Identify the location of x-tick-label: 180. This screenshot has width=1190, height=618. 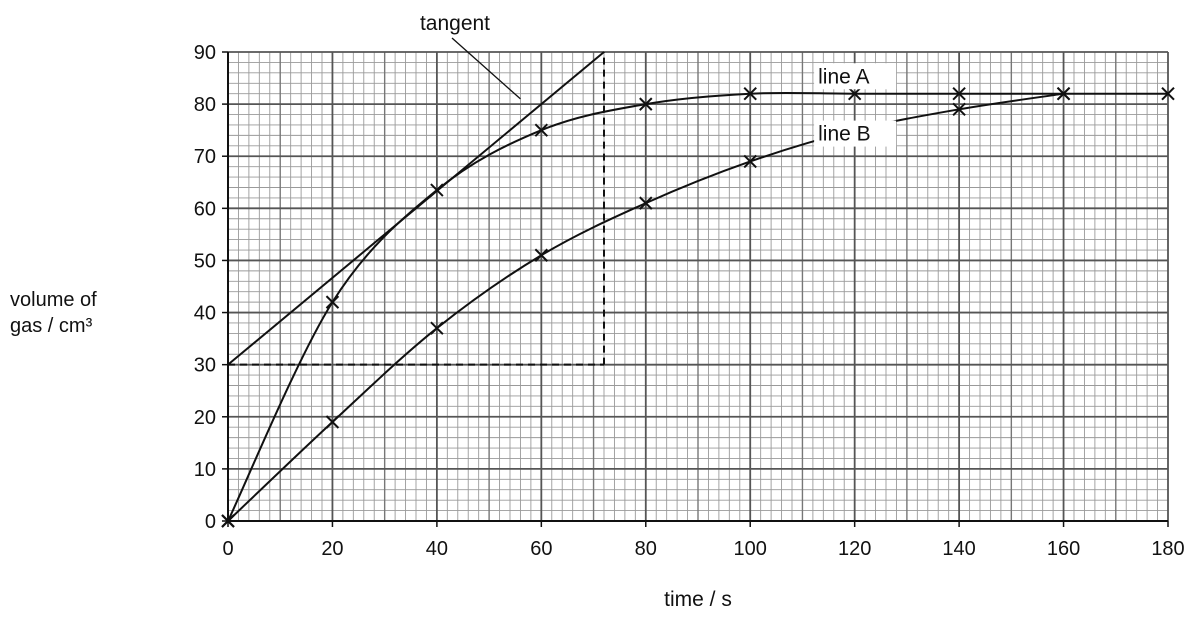
(1167, 549).